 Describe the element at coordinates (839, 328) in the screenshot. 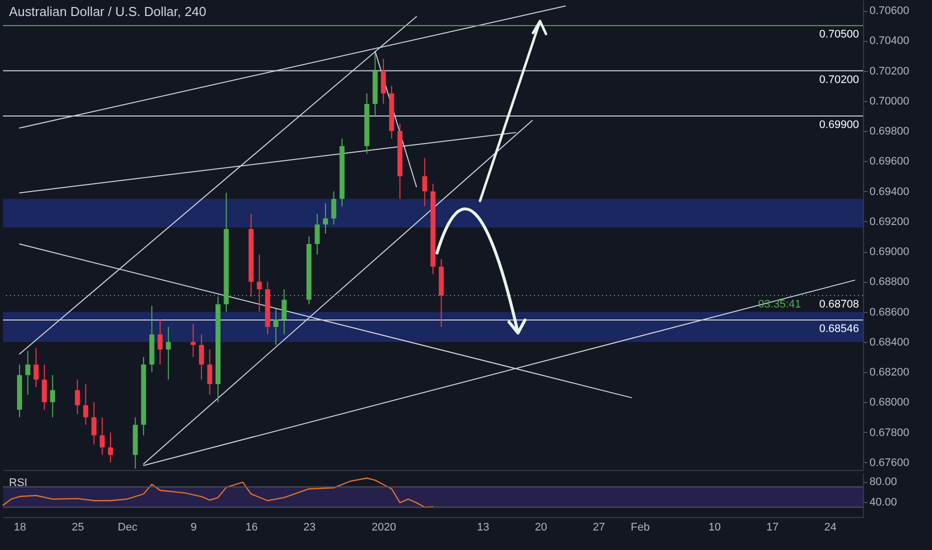

I see `ref-line-label: 0.68546` at that location.